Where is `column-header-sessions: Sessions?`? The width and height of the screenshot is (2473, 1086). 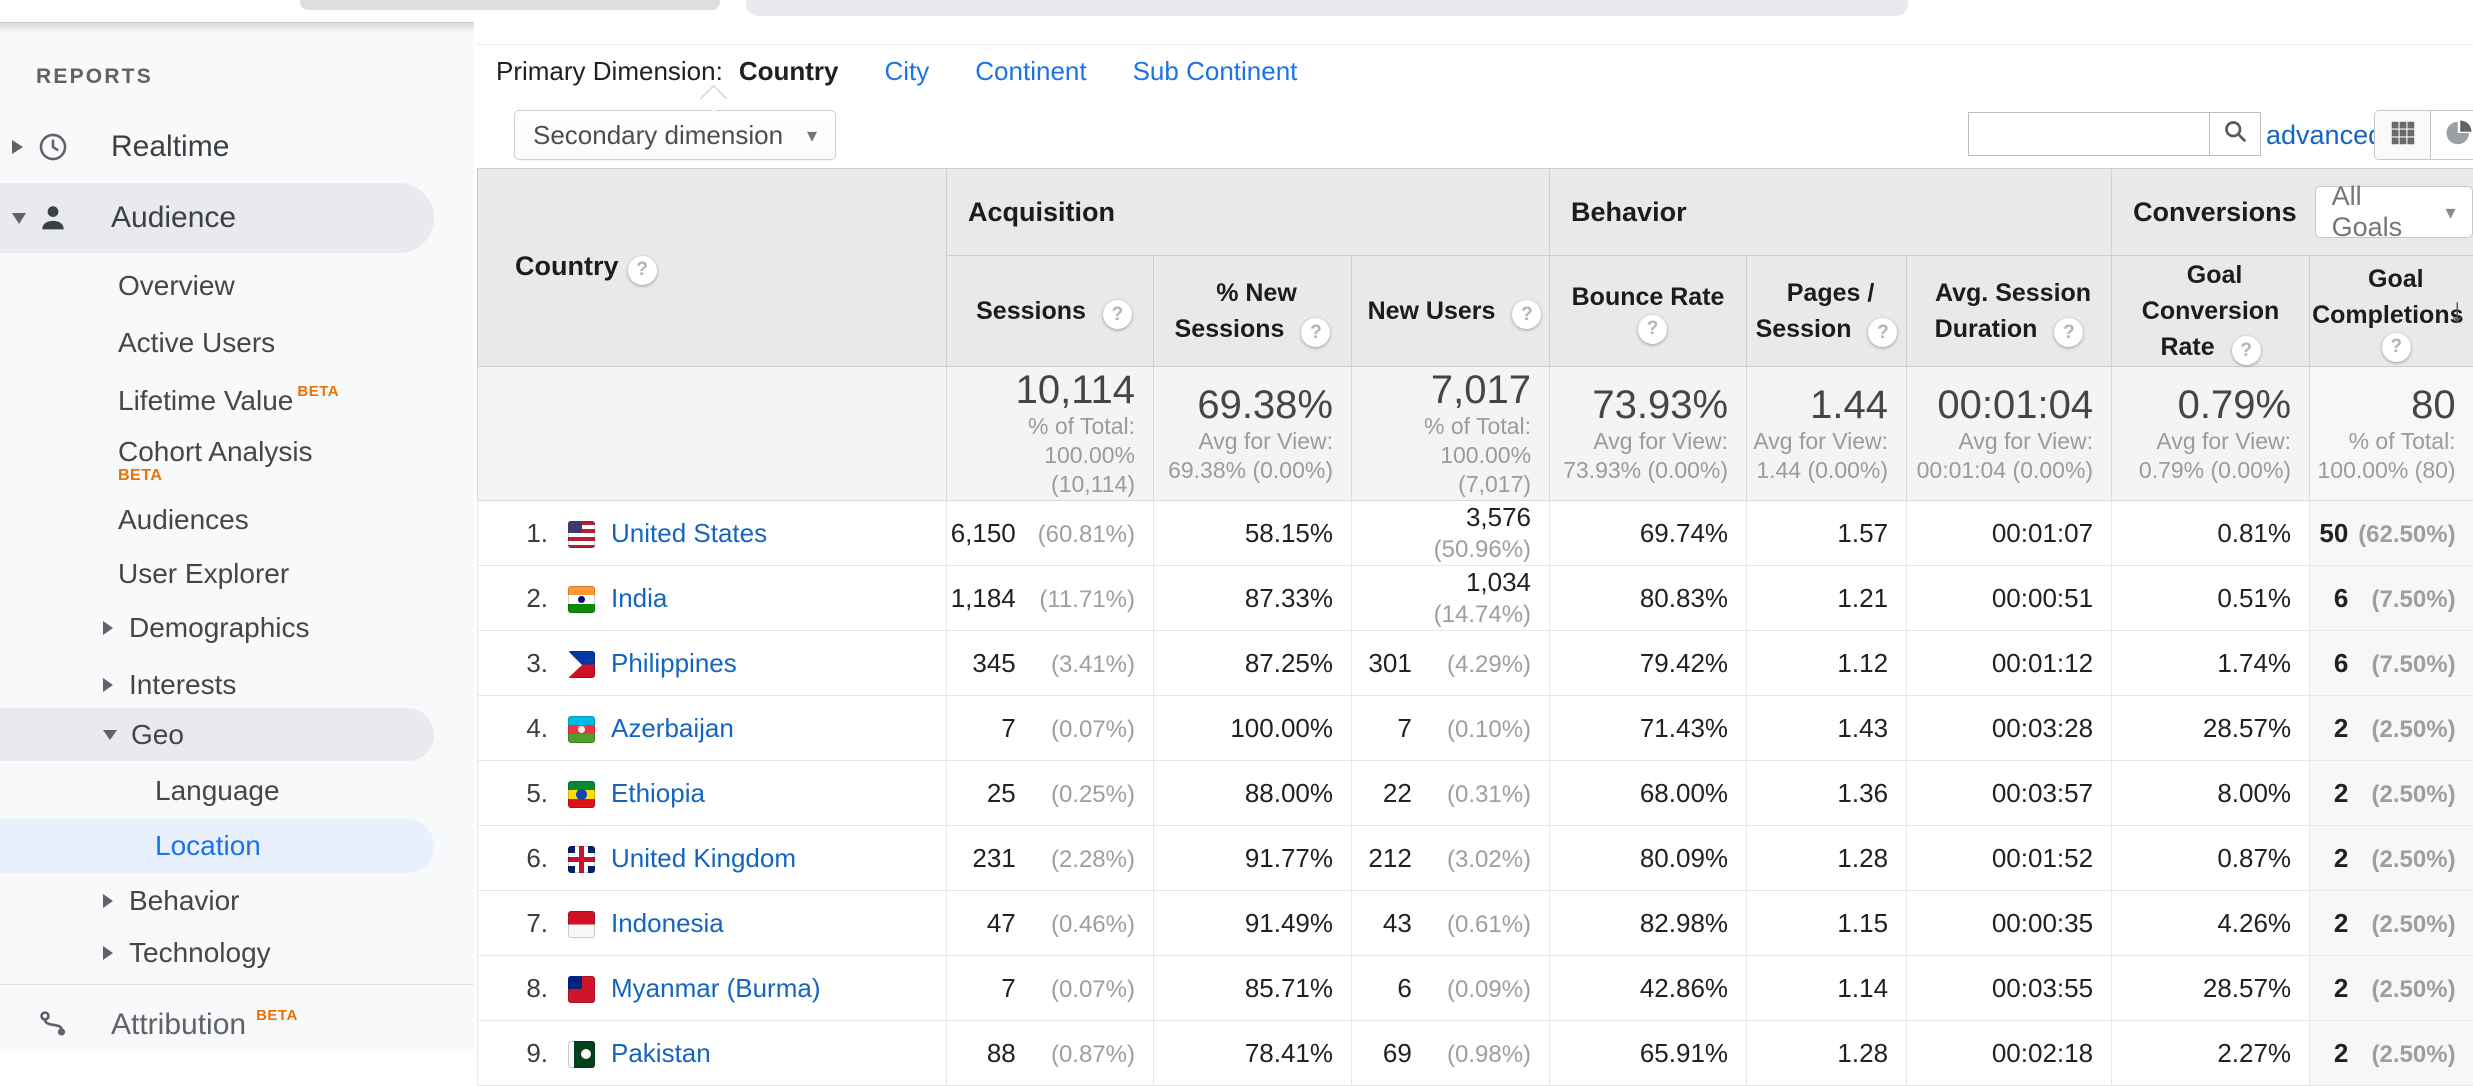
column-header-sessions: Sessions? is located at coordinates (1050, 311).